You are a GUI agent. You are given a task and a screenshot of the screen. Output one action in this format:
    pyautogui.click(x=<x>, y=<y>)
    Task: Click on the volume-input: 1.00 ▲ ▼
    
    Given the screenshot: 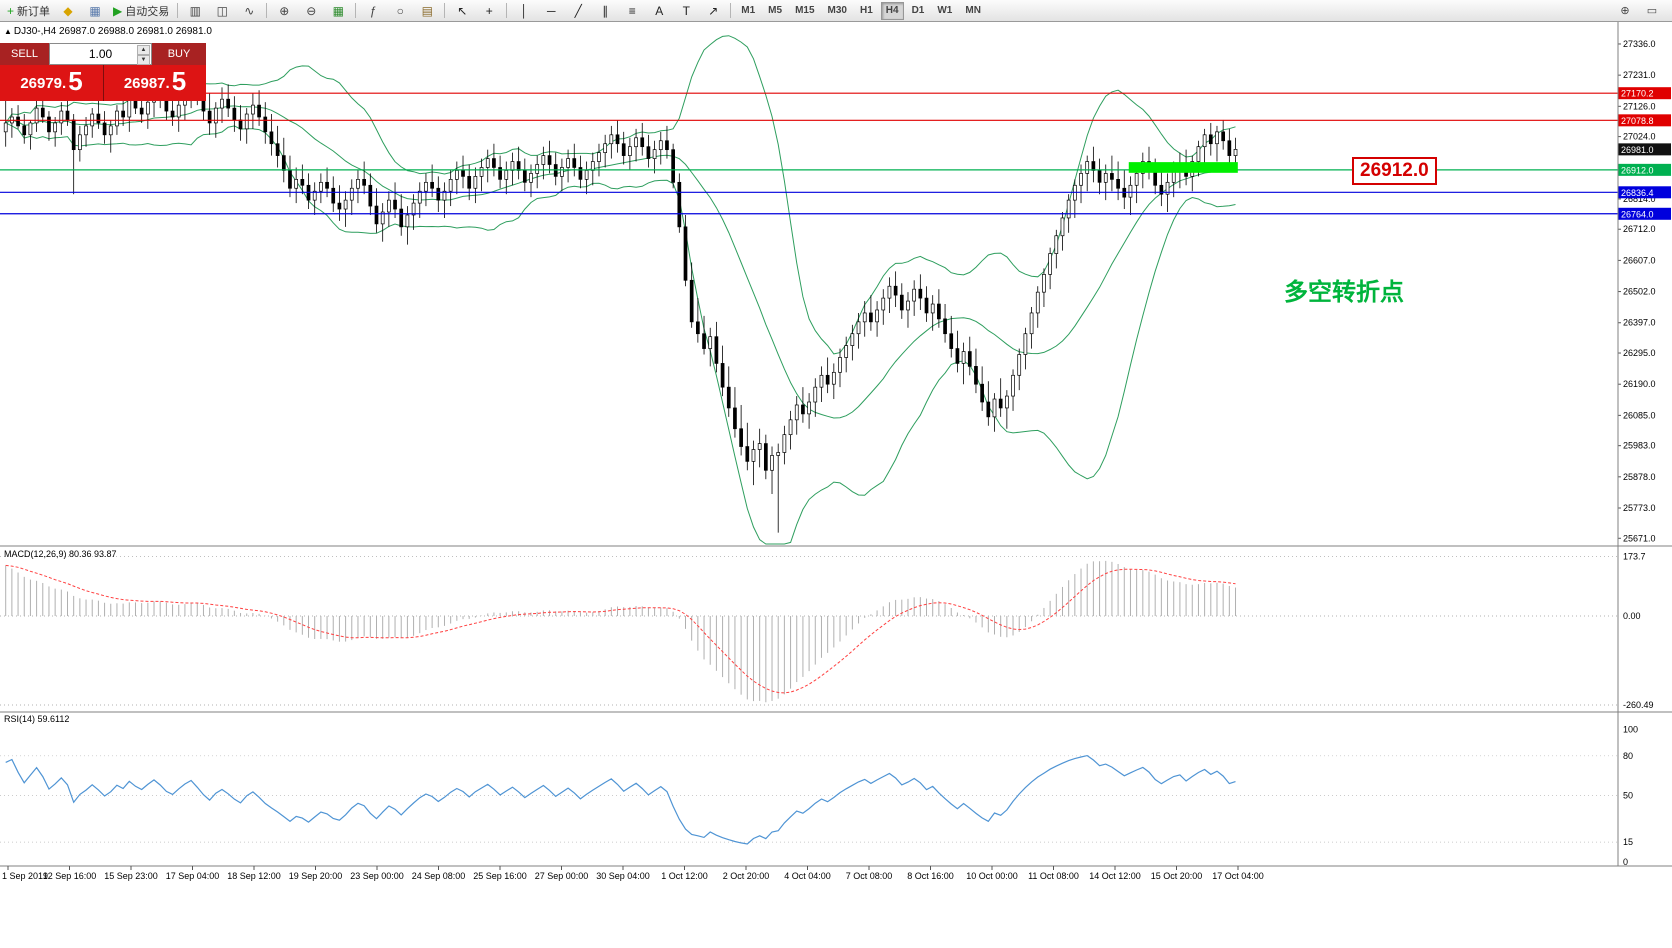 What is the action you would take?
    pyautogui.click(x=100, y=54)
    